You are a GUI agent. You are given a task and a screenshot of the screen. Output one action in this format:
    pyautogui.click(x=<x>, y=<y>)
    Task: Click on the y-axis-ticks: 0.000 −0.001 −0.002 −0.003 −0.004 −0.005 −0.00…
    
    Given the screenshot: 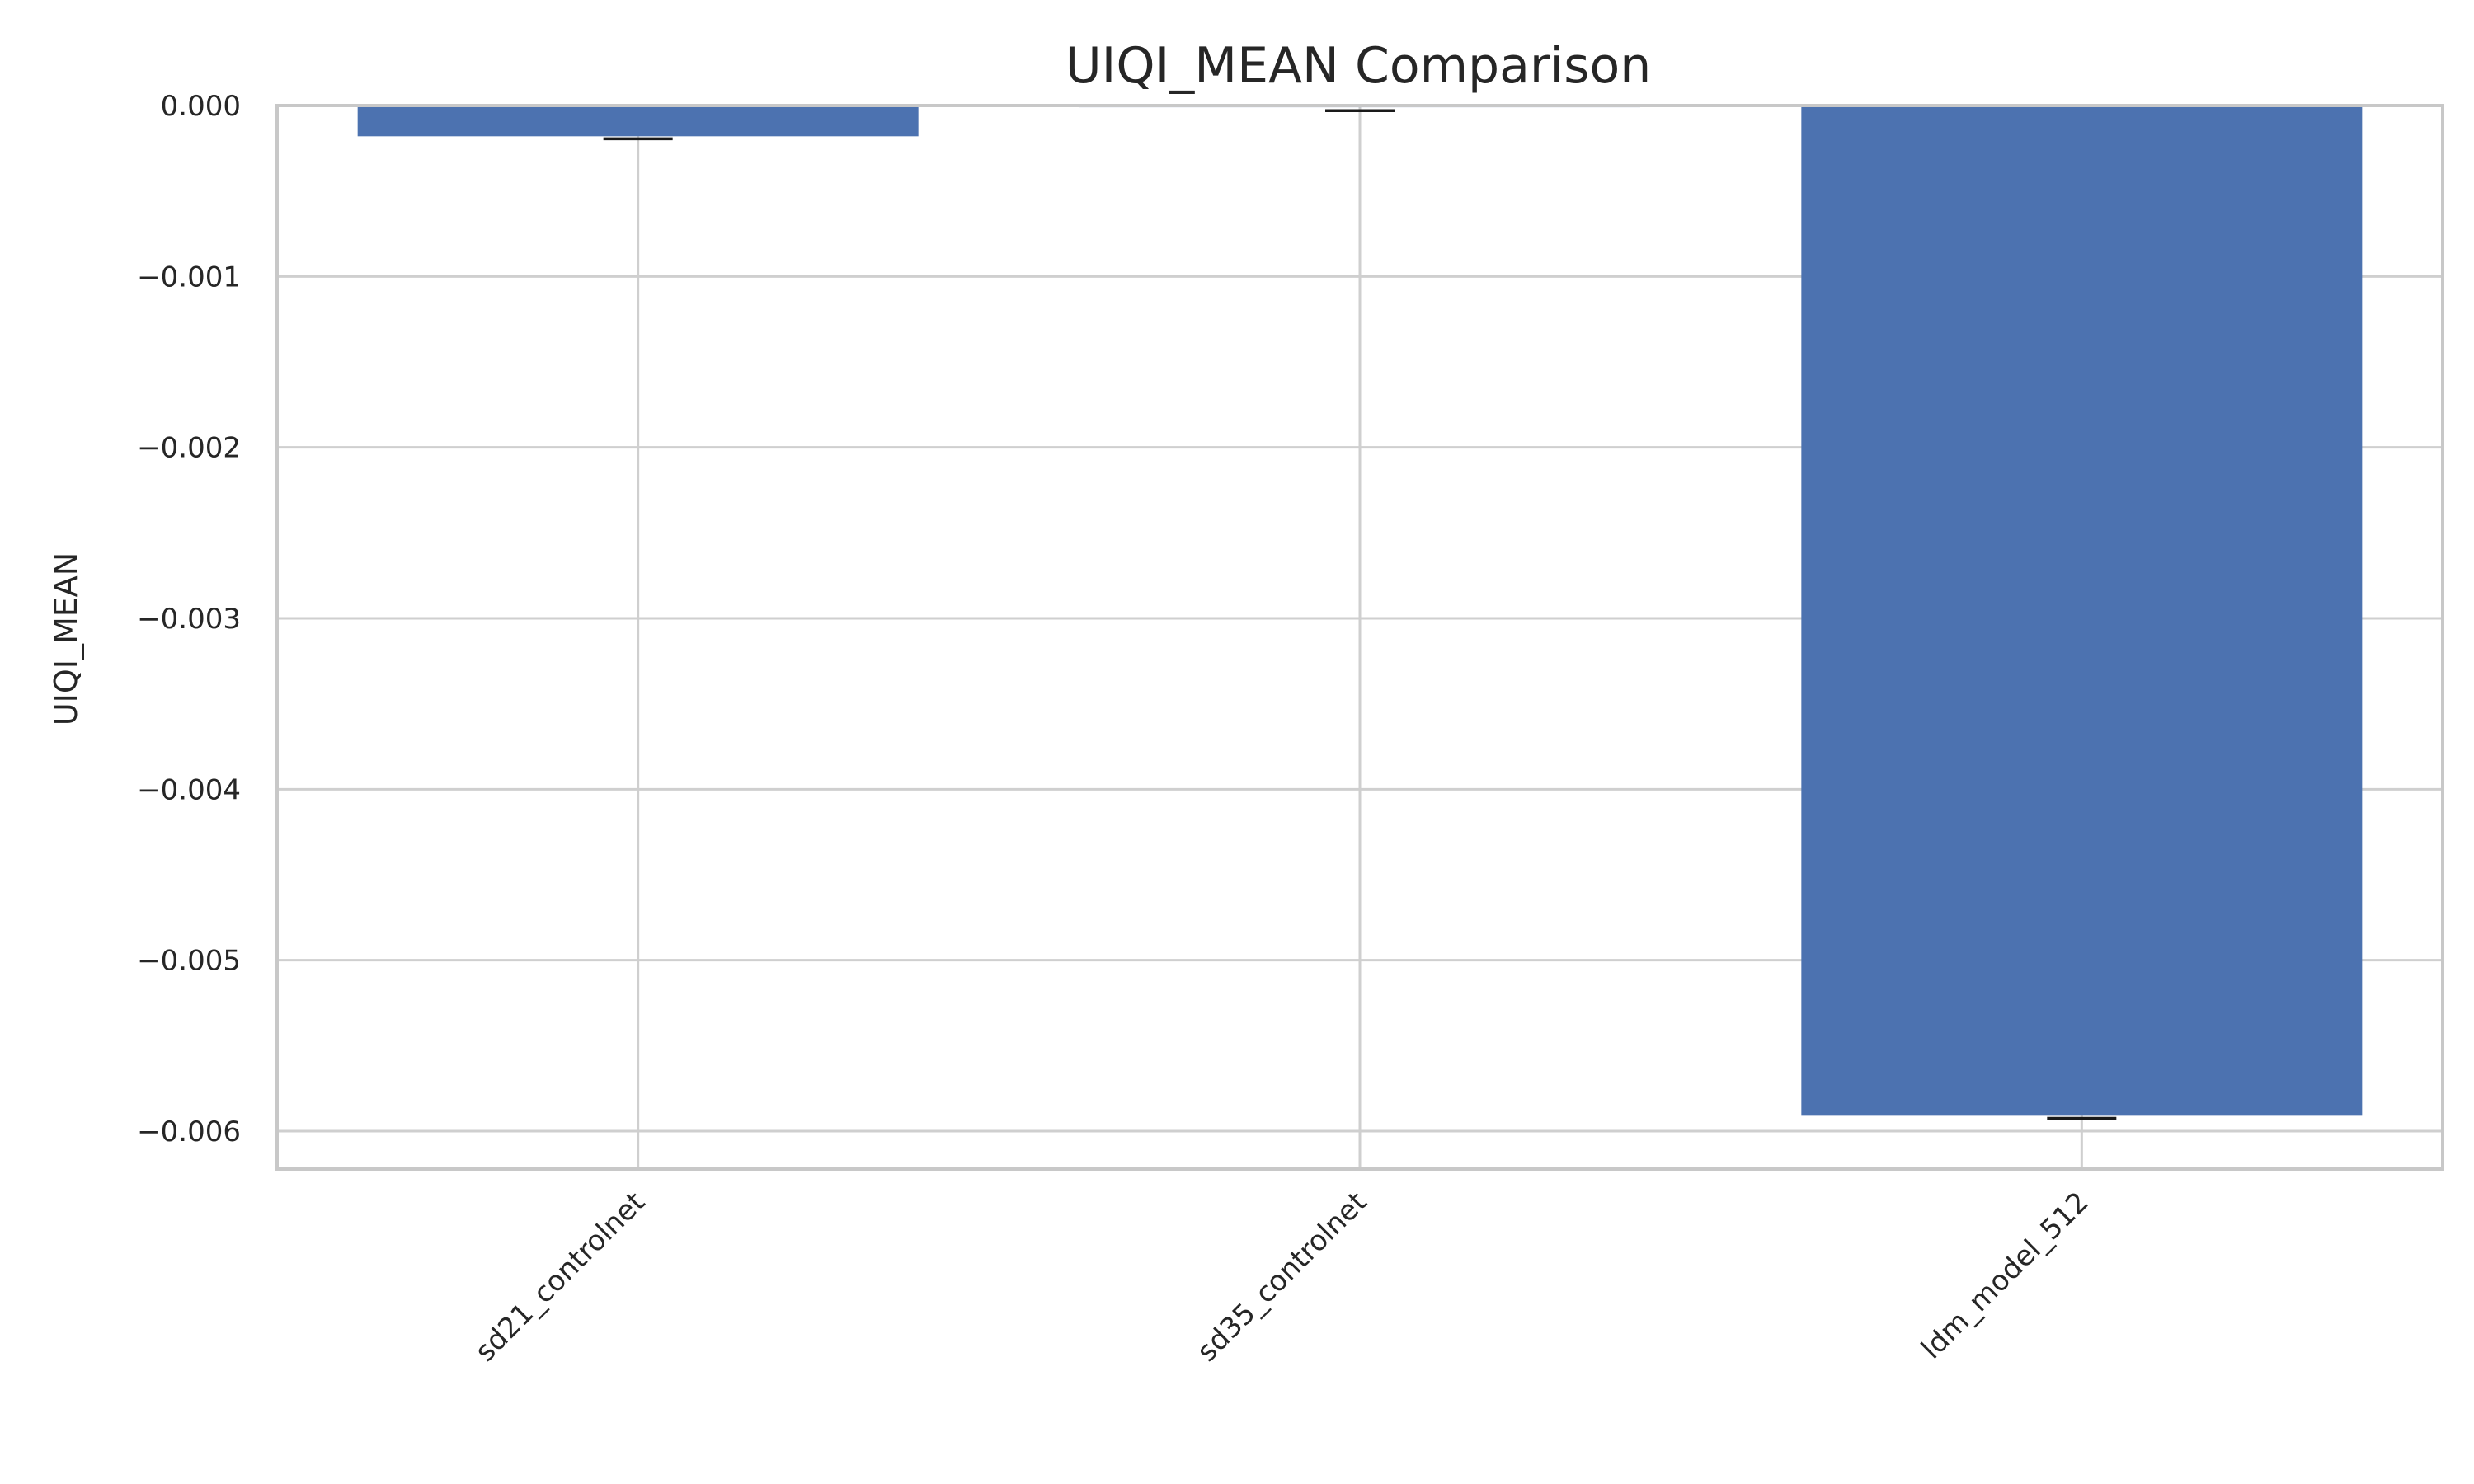 What is the action you would take?
    pyautogui.click(x=189, y=619)
    